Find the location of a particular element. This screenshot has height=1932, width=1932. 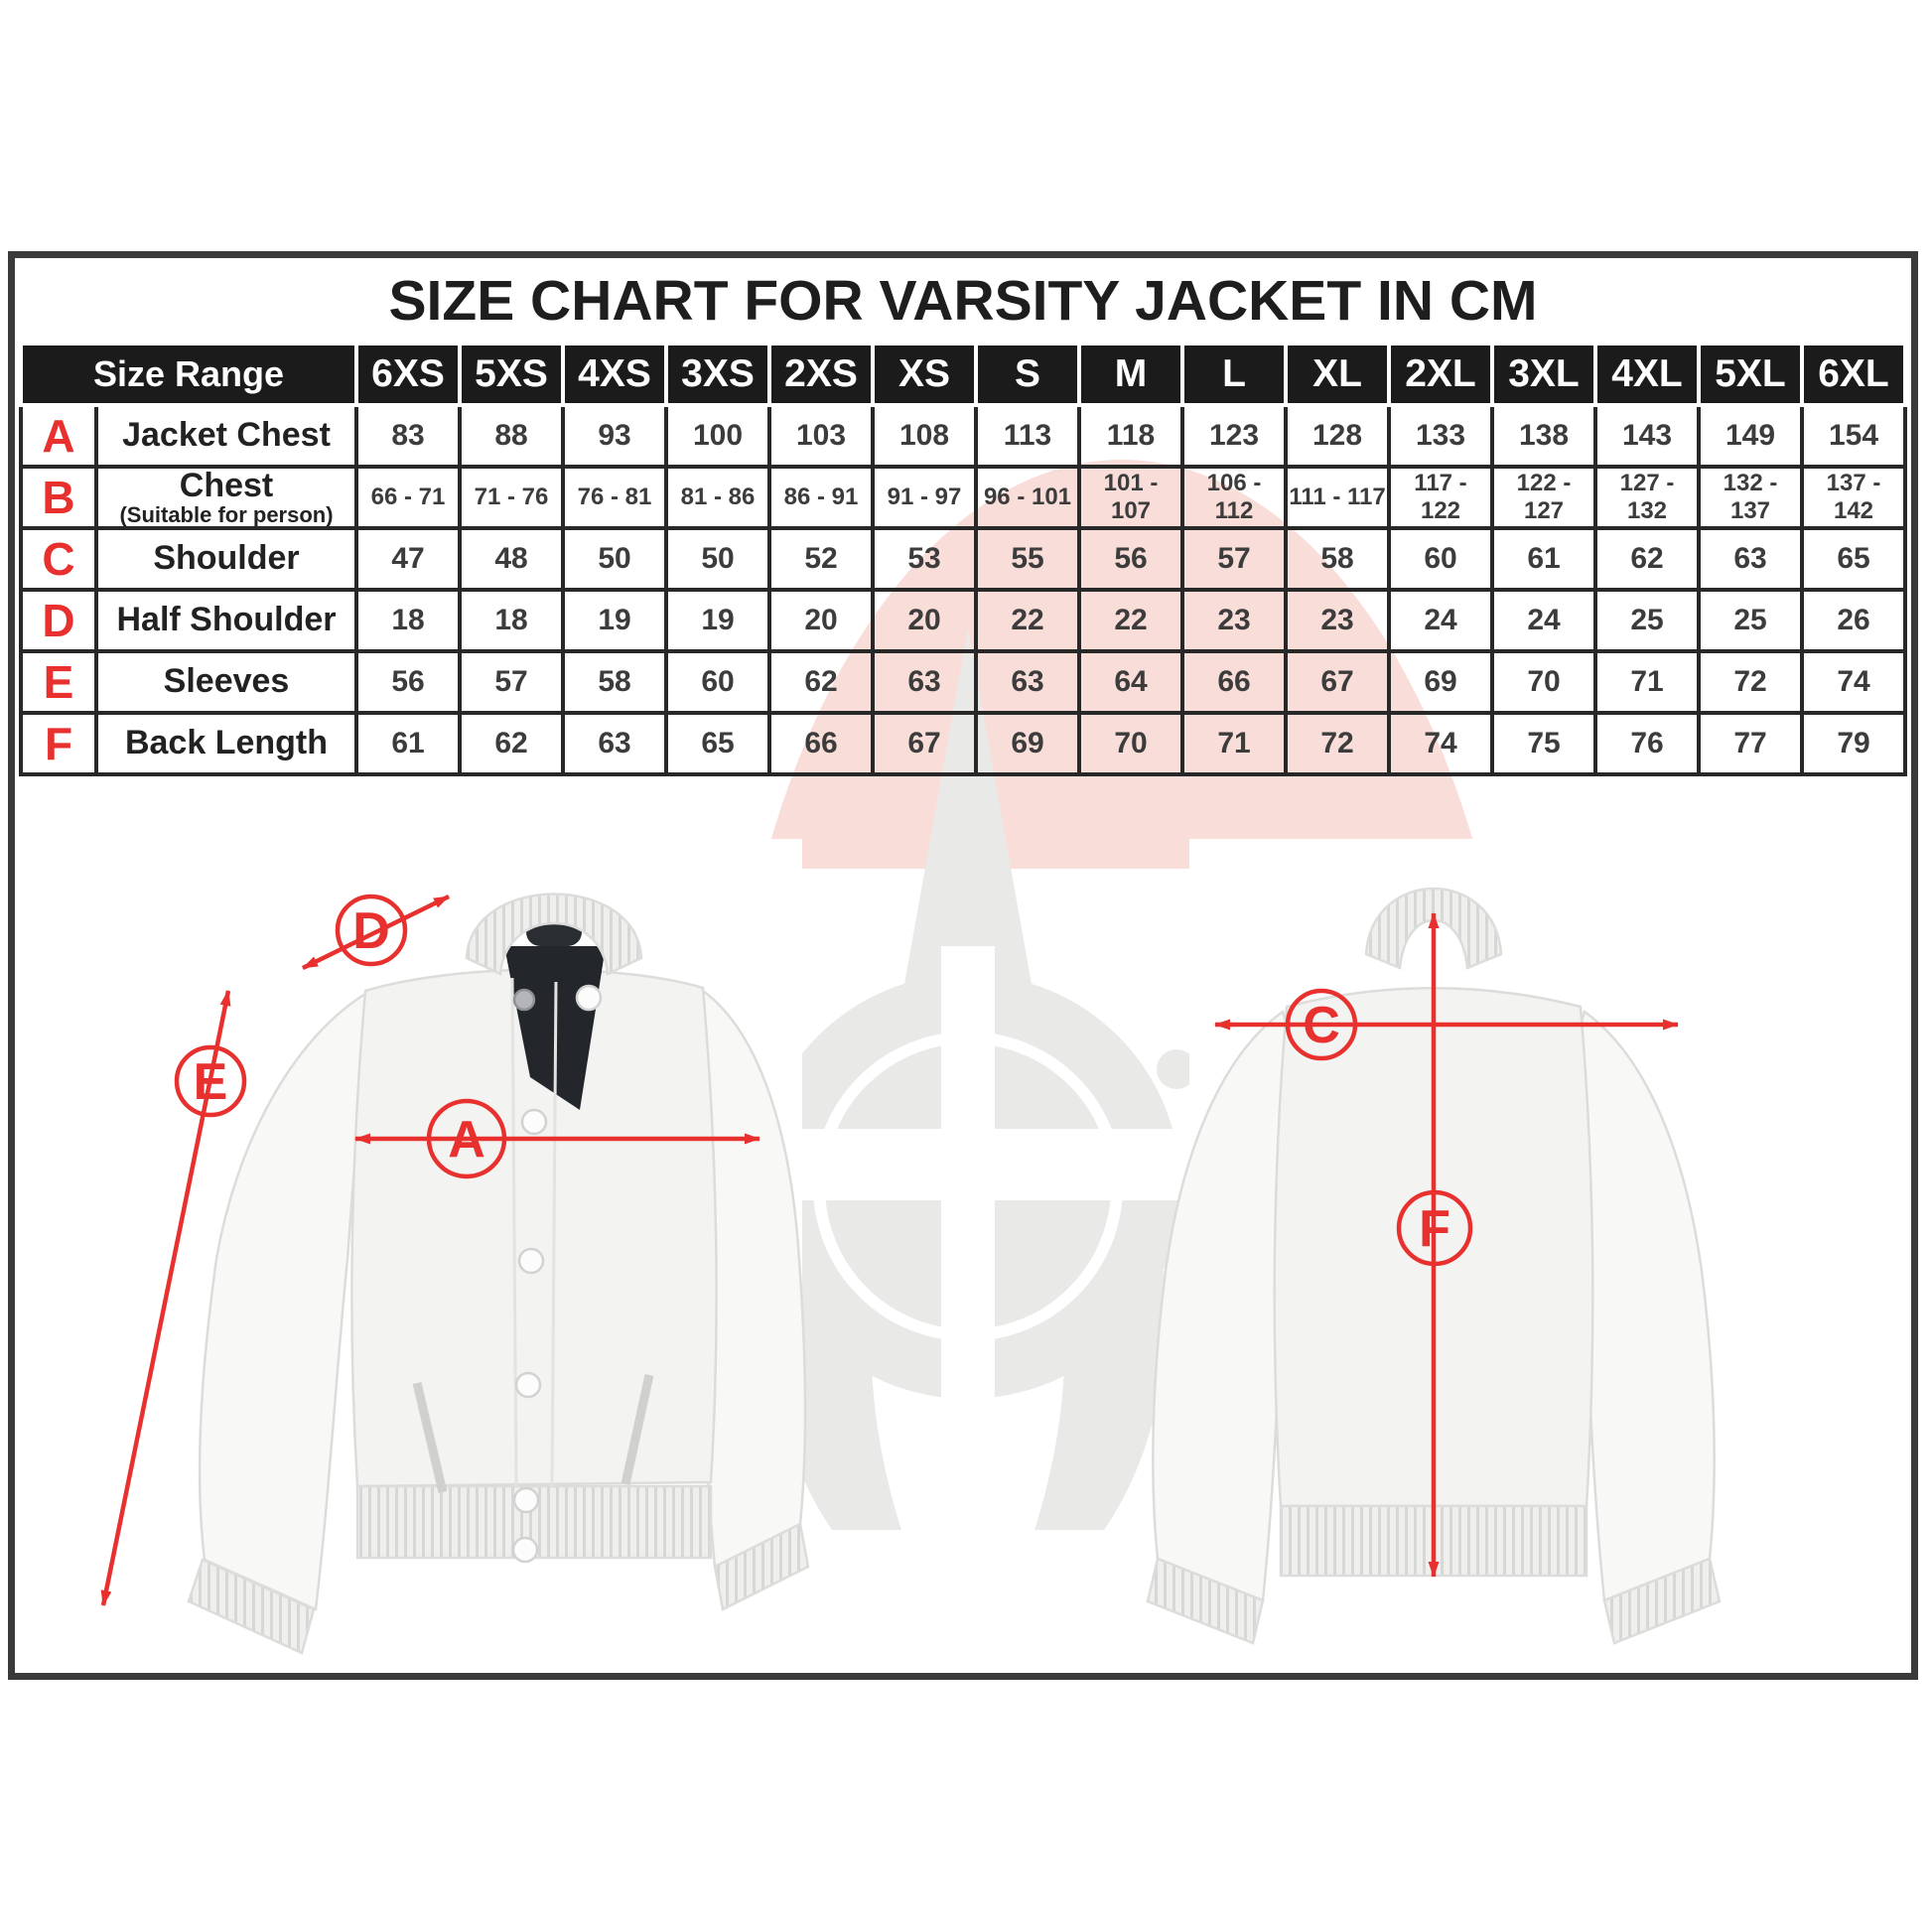

measurement-cell: 75 is located at coordinates (1544, 744).